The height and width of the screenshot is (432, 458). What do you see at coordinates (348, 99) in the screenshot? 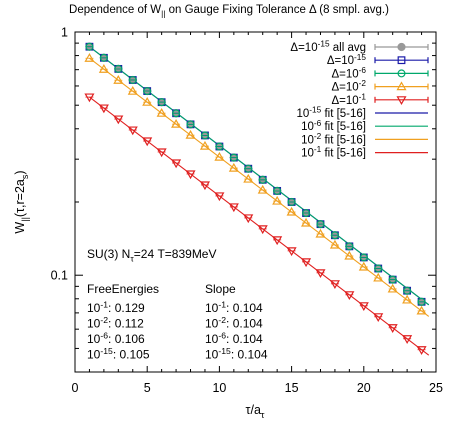
I see `legend-label: Δ=10-1` at bounding box center [348, 99].